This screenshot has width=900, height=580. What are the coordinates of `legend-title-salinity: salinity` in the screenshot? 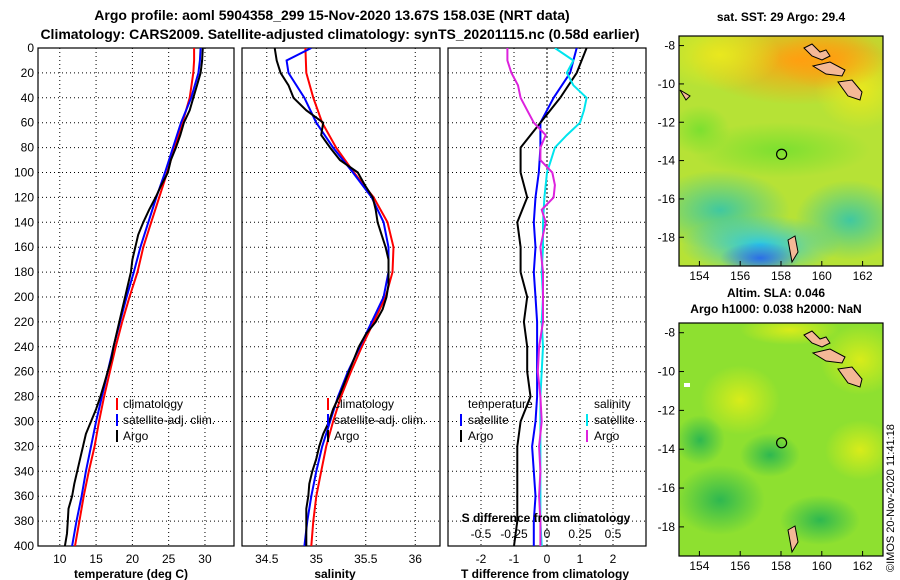 It's located at (612, 404).